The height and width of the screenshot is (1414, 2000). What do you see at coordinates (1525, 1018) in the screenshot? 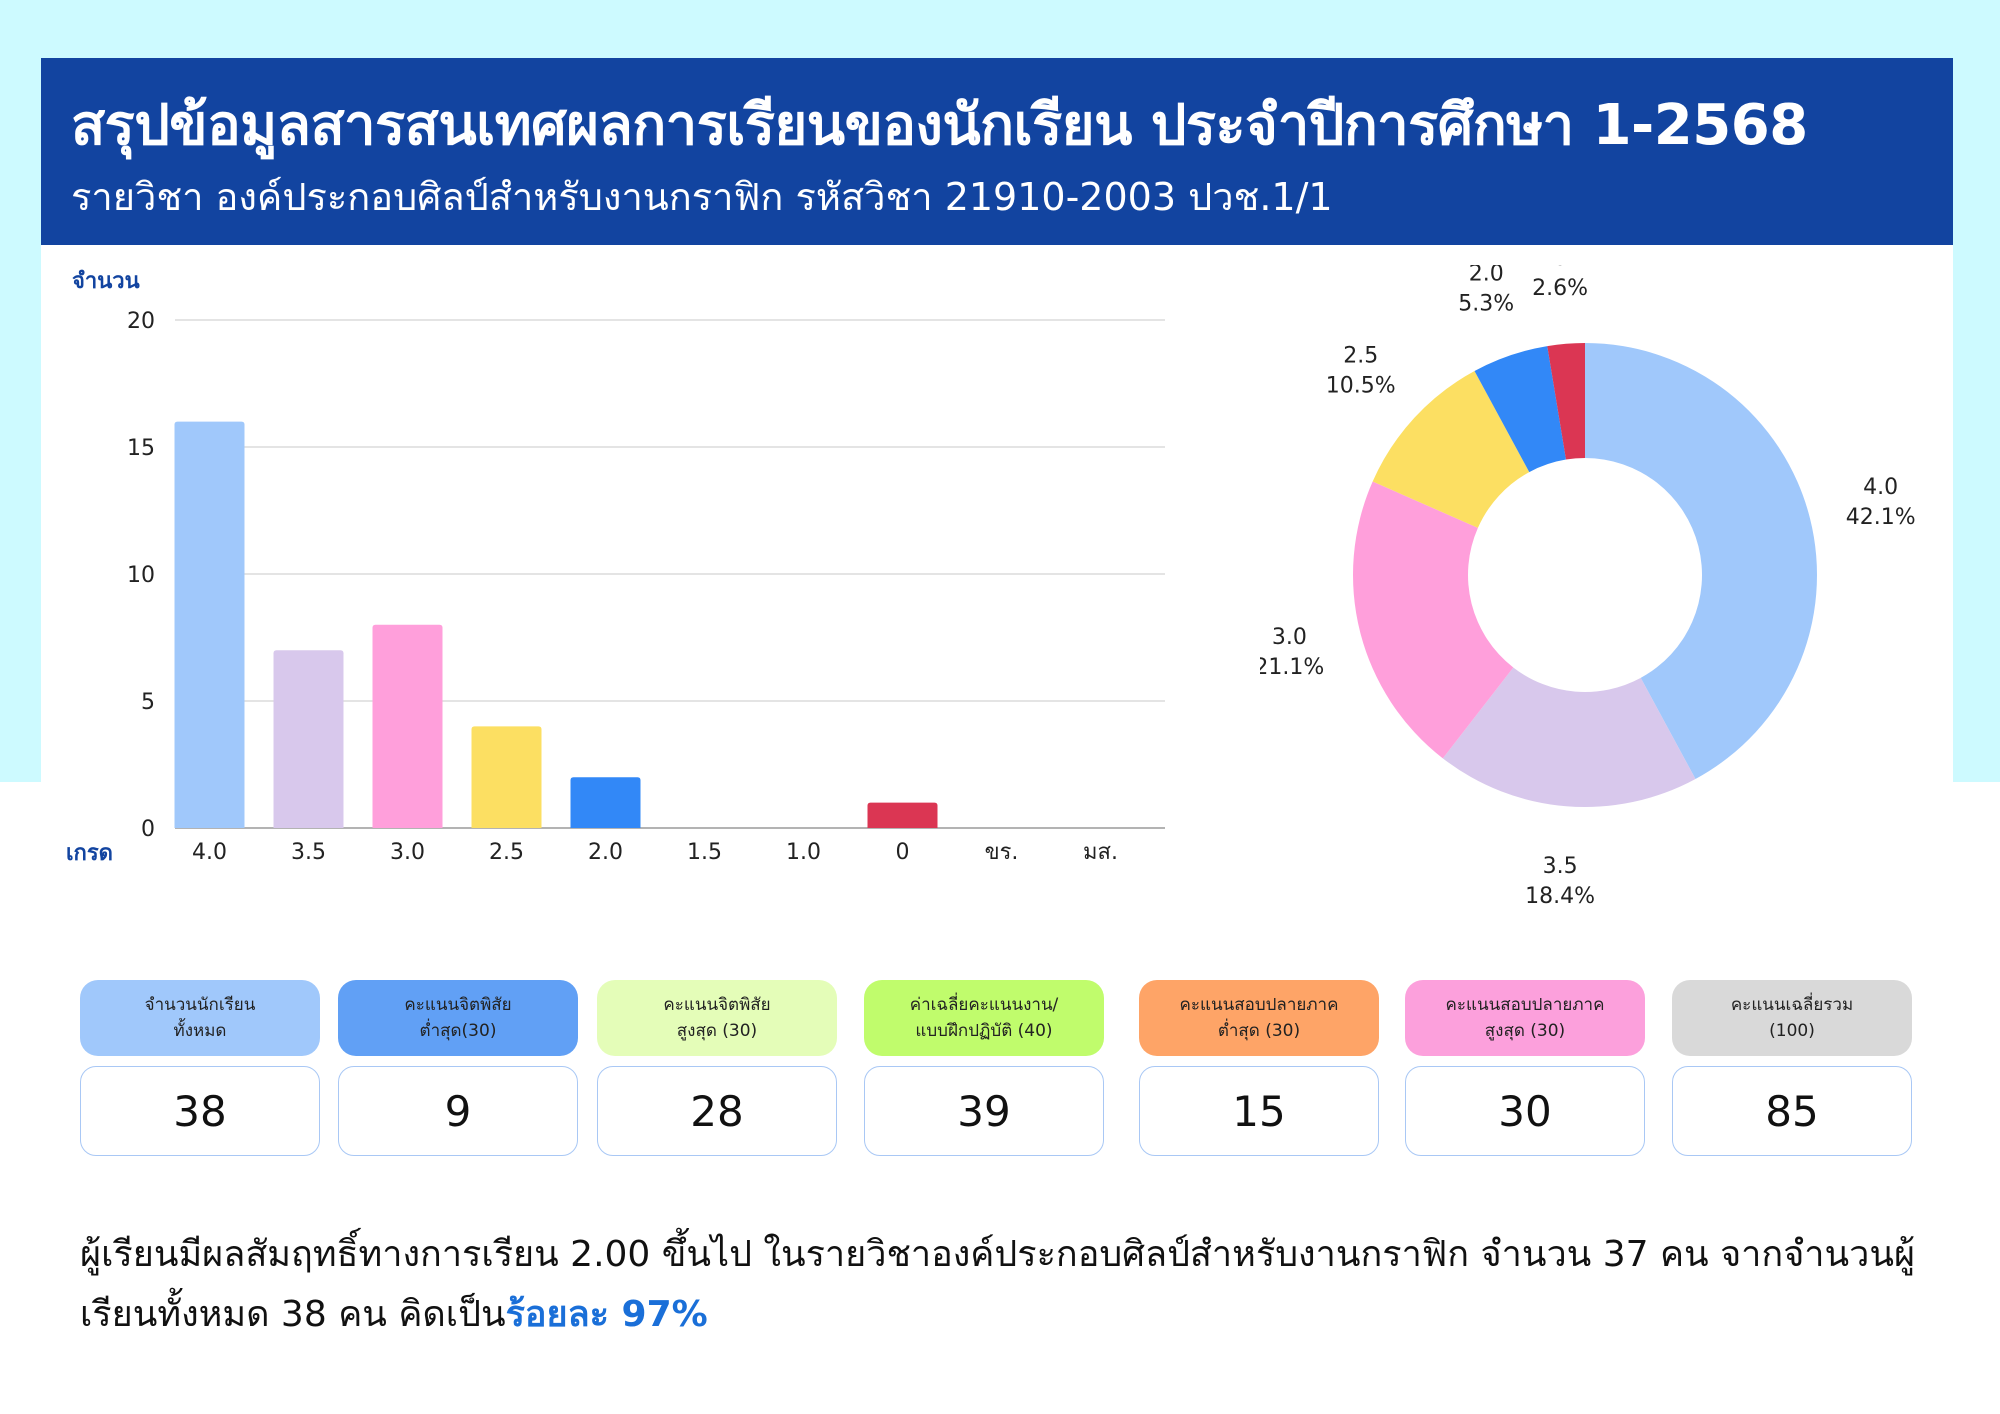
I see `stat-label: คะแนนสอบปลายภาค สูงสุด (30)` at bounding box center [1525, 1018].